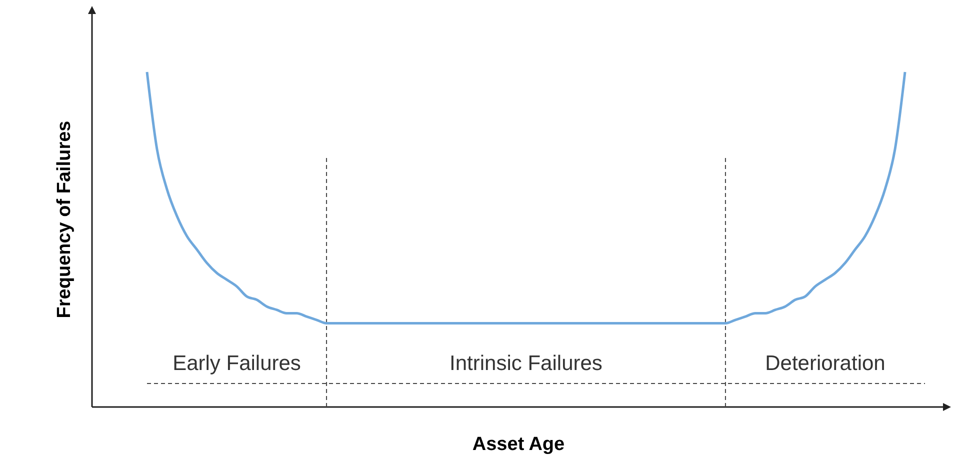 The image size is (961, 460). I want to click on y-axis-title: Frequency of Failures, so click(64, 219).